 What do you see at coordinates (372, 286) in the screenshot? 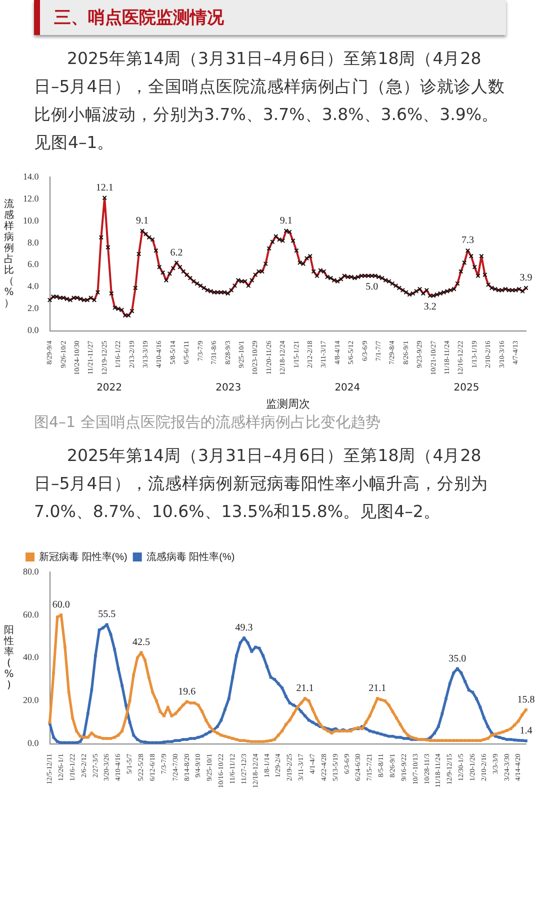
I see `data-label: 5.0` at bounding box center [372, 286].